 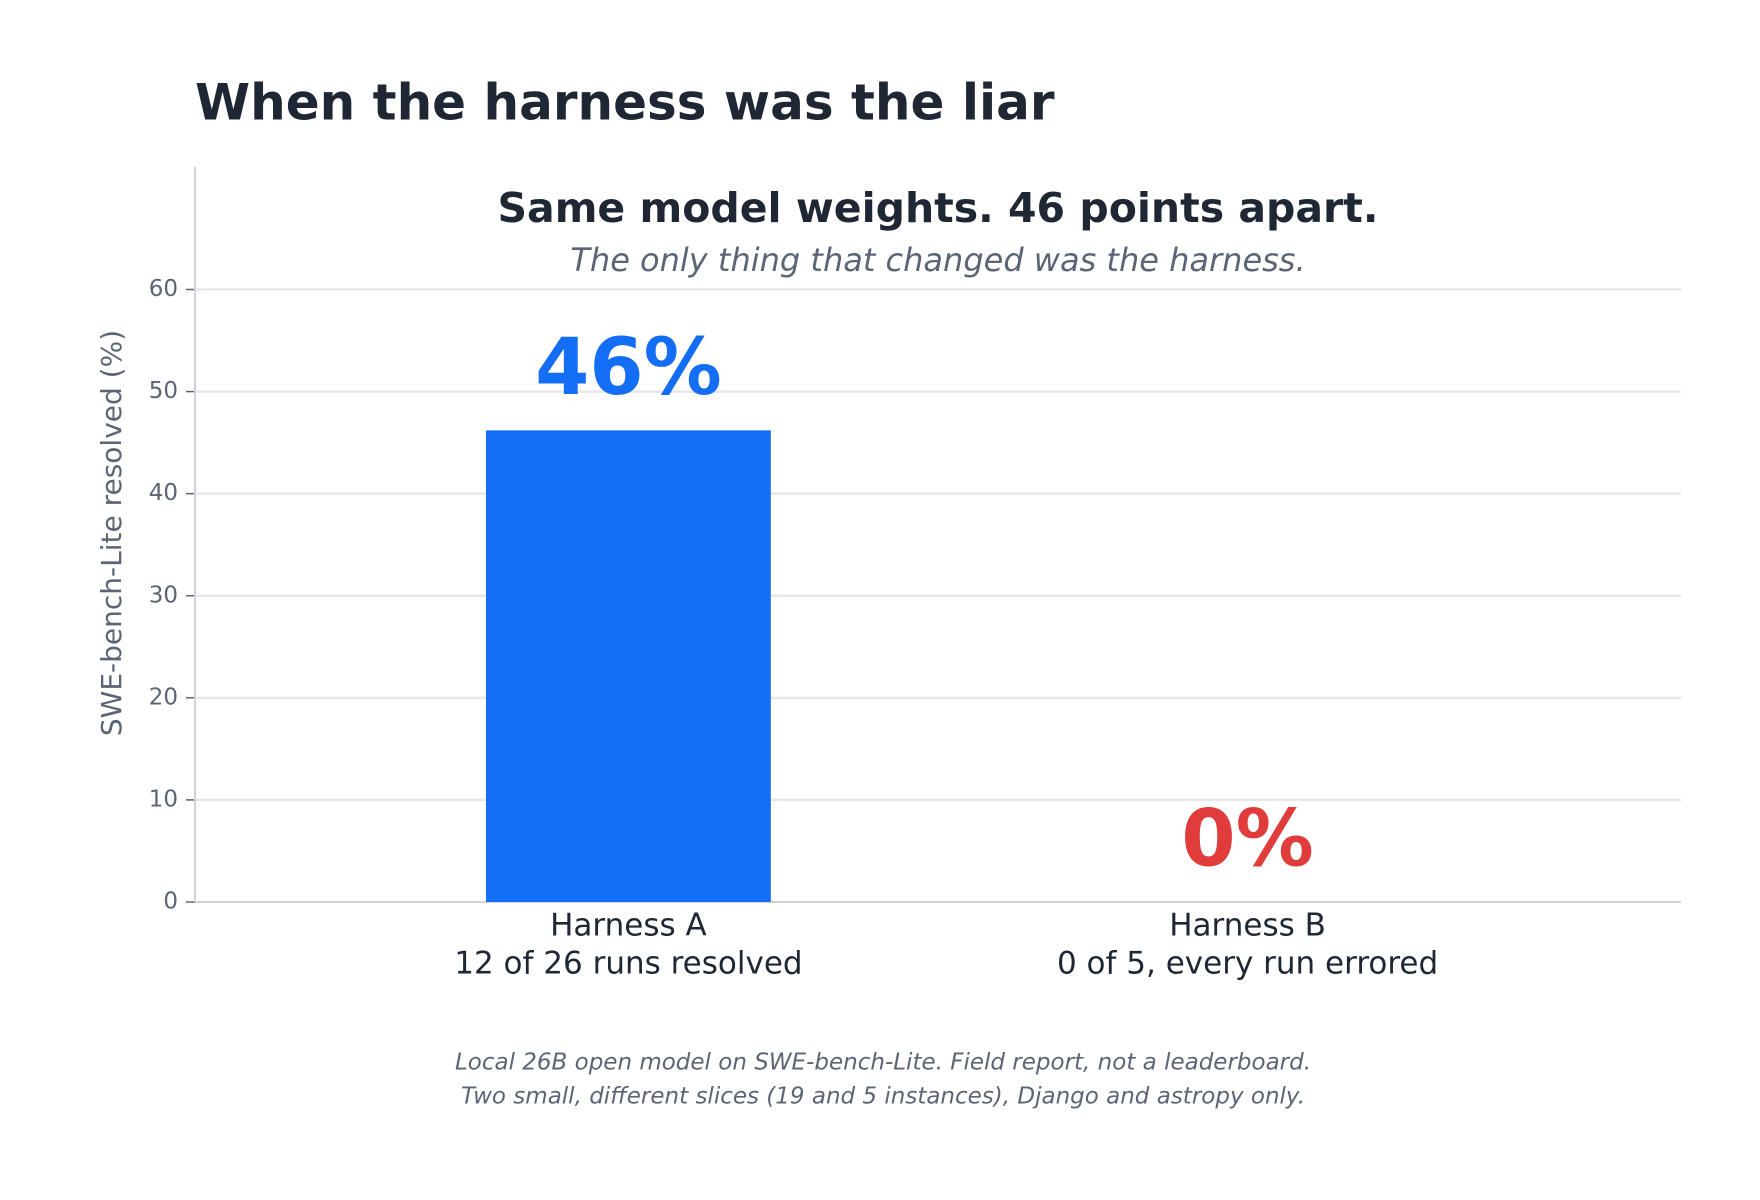 I want to click on chart-title: When the harness was the liar, so click(x=625, y=103).